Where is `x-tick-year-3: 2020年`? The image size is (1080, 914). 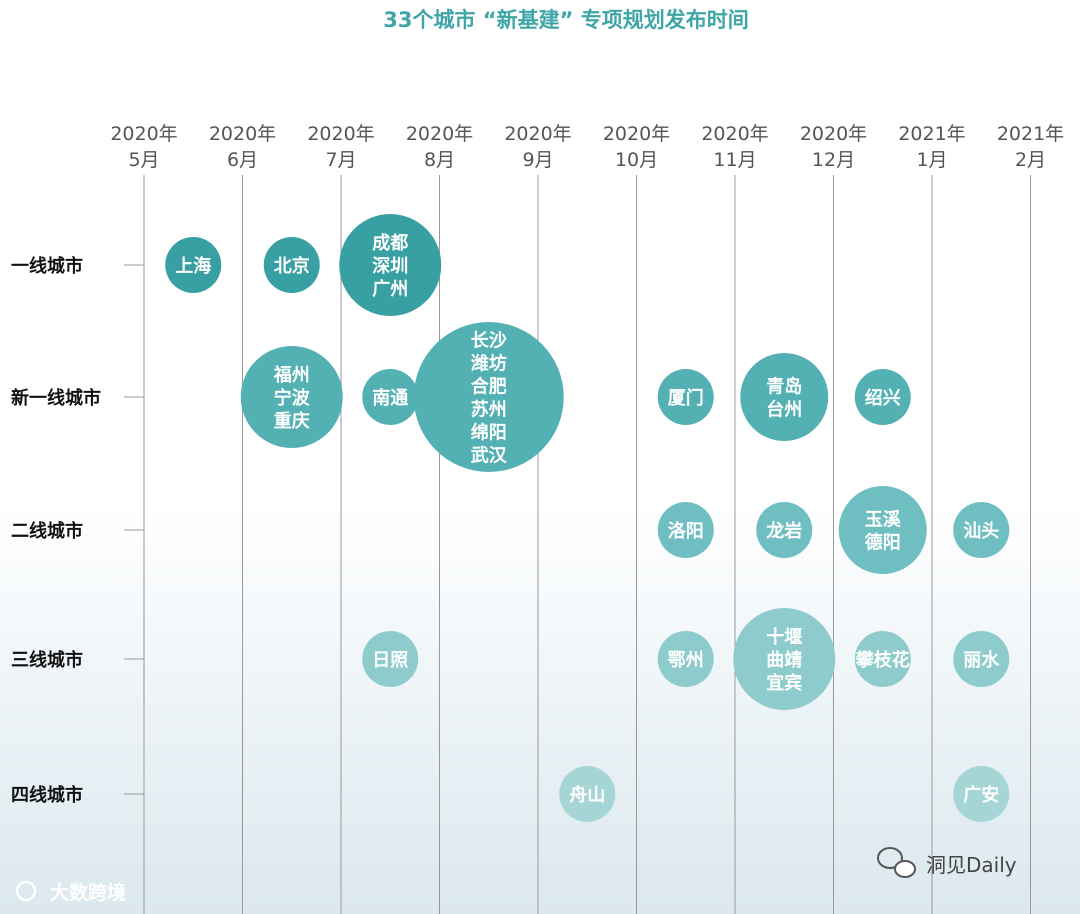
x-tick-year-3: 2020年 is located at coordinates (439, 134).